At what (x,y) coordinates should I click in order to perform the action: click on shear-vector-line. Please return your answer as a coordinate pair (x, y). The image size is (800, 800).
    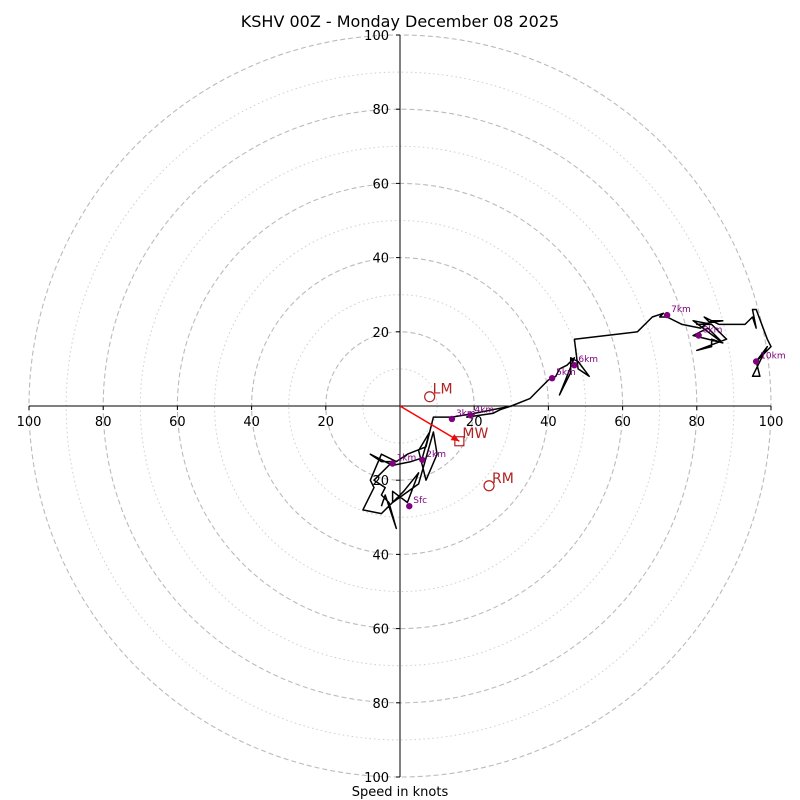
    Looking at the image, I should click on (429, 423).